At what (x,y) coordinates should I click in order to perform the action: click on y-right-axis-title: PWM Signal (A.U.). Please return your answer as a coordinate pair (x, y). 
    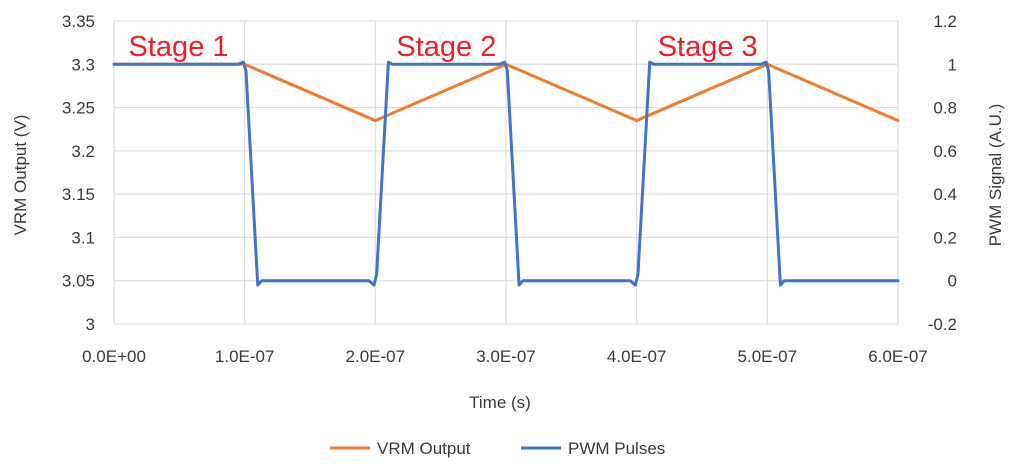
    Looking at the image, I should click on (995, 175).